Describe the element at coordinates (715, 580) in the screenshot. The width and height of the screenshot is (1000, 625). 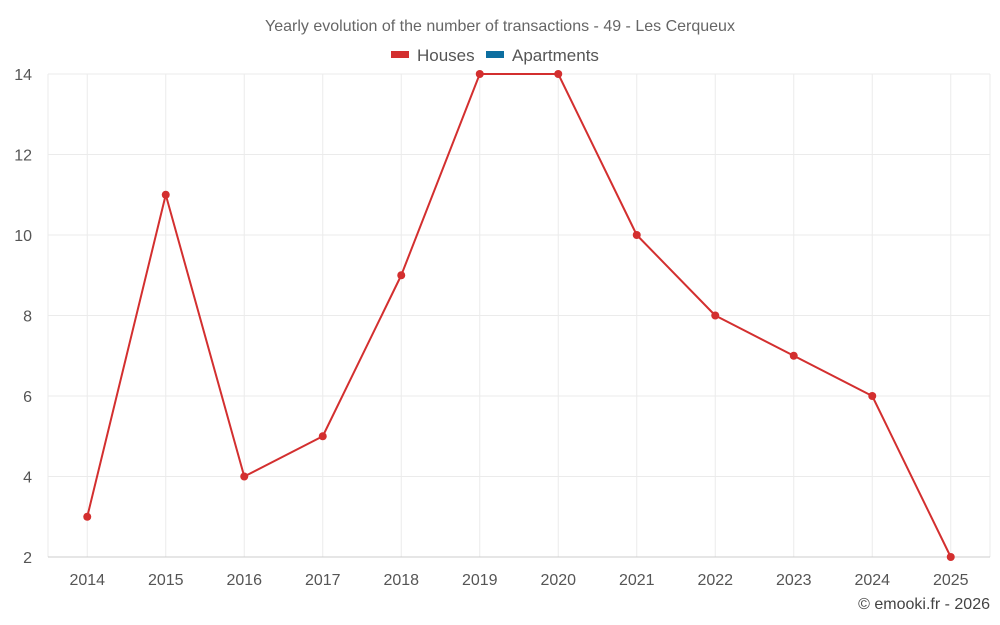
I see `x-tick-label-2022: 2022` at that location.